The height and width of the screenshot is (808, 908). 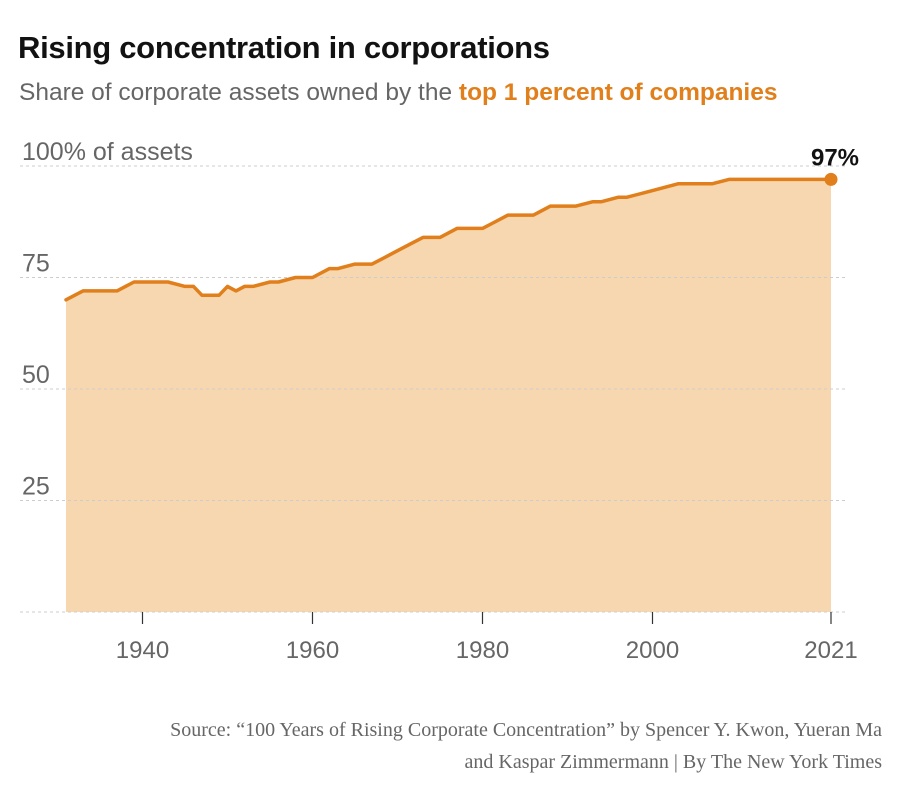 What do you see at coordinates (652, 650) in the screenshot?
I see `x-tick-label-2000: 2000` at bounding box center [652, 650].